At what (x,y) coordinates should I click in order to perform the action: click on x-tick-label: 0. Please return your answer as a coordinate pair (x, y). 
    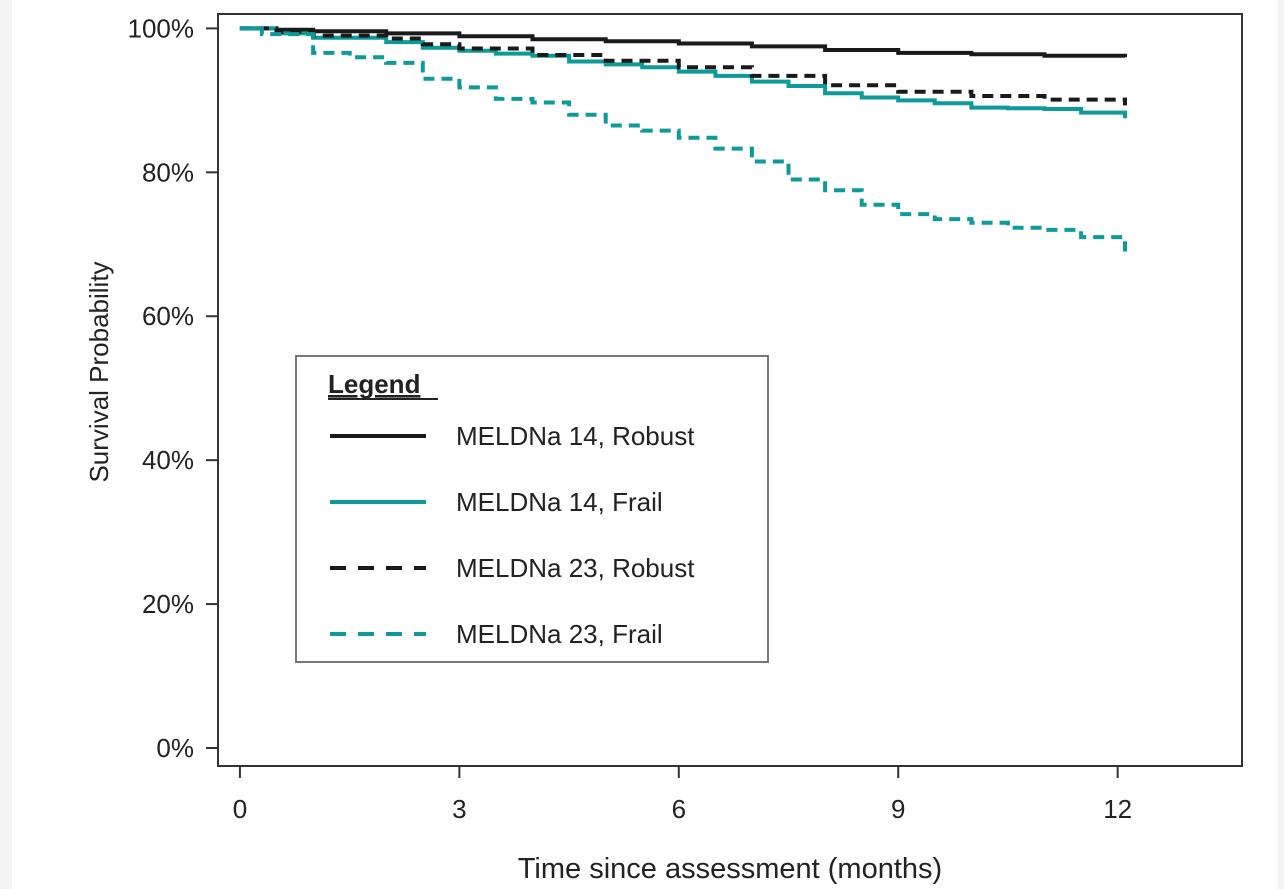
    Looking at the image, I should click on (240, 809).